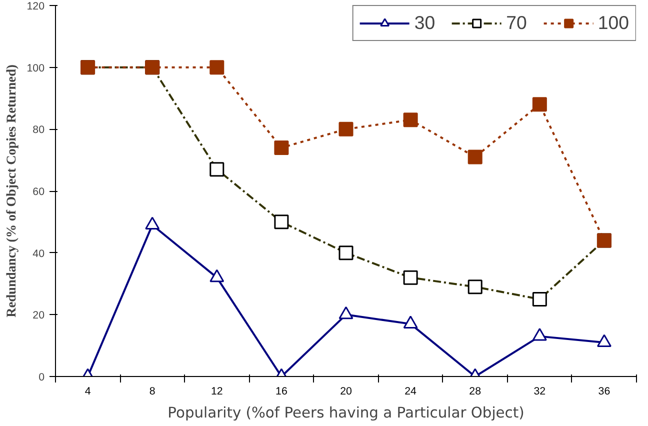 The width and height of the screenshot is (648, 426). I want to click on x-axis-title: Popularity (%of Peers having a Particular Object), so click(346, 413).